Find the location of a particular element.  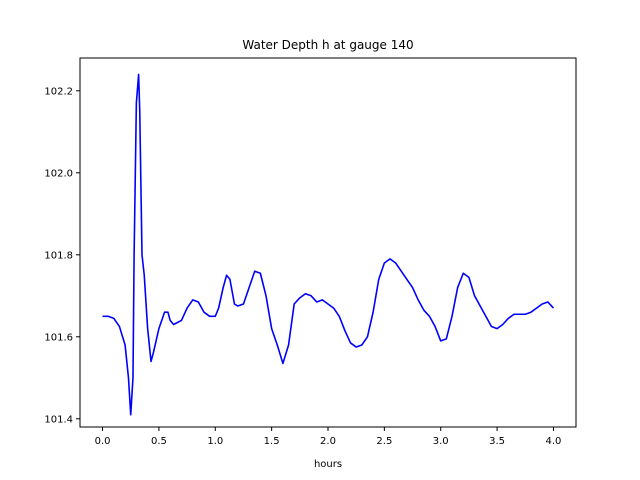

x-tick-label: 2.5 is located at coordinates (384, 441).